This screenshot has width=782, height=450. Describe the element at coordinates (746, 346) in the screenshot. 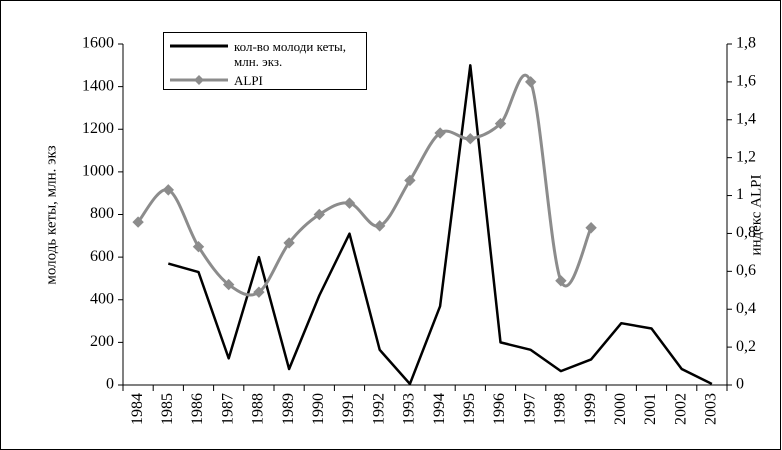

I see `y2-tick-label: 0,2` at that location.